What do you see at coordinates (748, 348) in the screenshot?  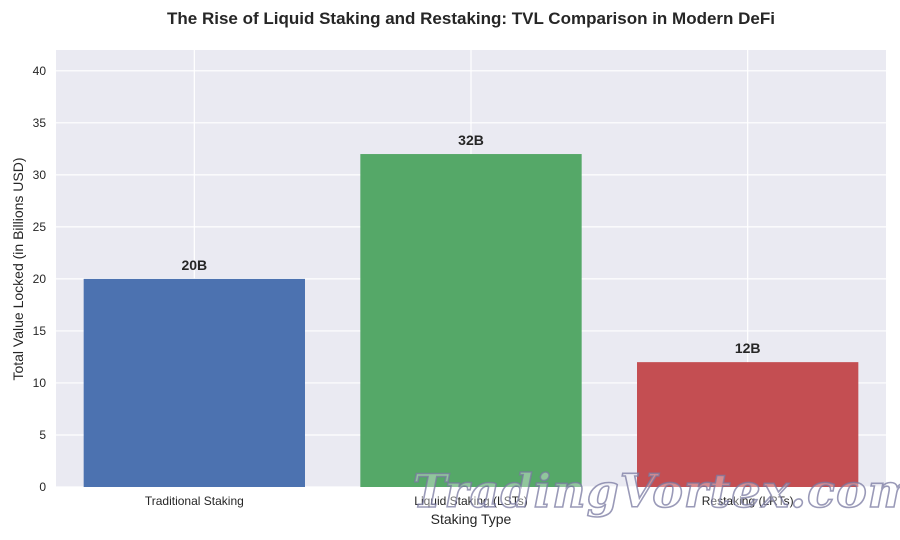 I see `bar-value-label-2: 12B` at bounding box center [748, 348].